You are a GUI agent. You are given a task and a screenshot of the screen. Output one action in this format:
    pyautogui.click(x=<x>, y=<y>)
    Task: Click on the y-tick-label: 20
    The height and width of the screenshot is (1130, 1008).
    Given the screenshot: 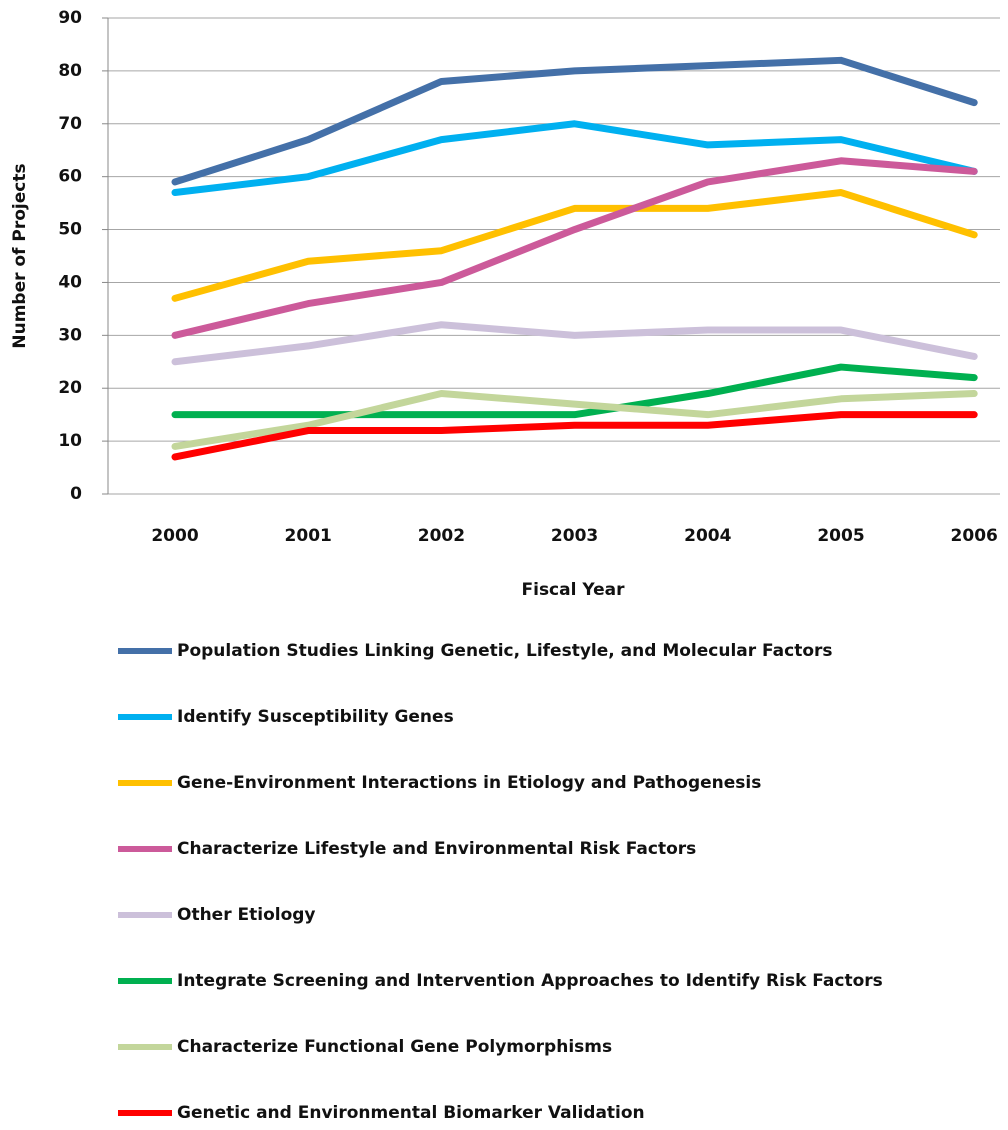 What is the action you would take?
    pyautogui.click(x=70, y=388)
    